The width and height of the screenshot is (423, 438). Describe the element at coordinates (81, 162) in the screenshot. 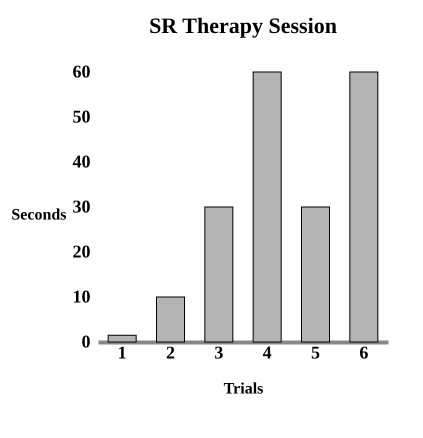

I see `y-tick-label: 40` at that location.